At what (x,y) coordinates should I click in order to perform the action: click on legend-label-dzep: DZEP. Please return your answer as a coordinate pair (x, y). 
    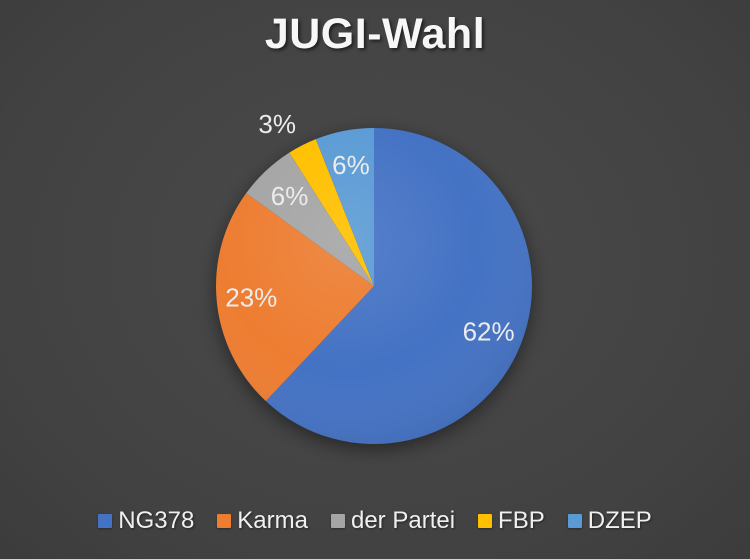
    Looking at the image, I should click on (619, 520).